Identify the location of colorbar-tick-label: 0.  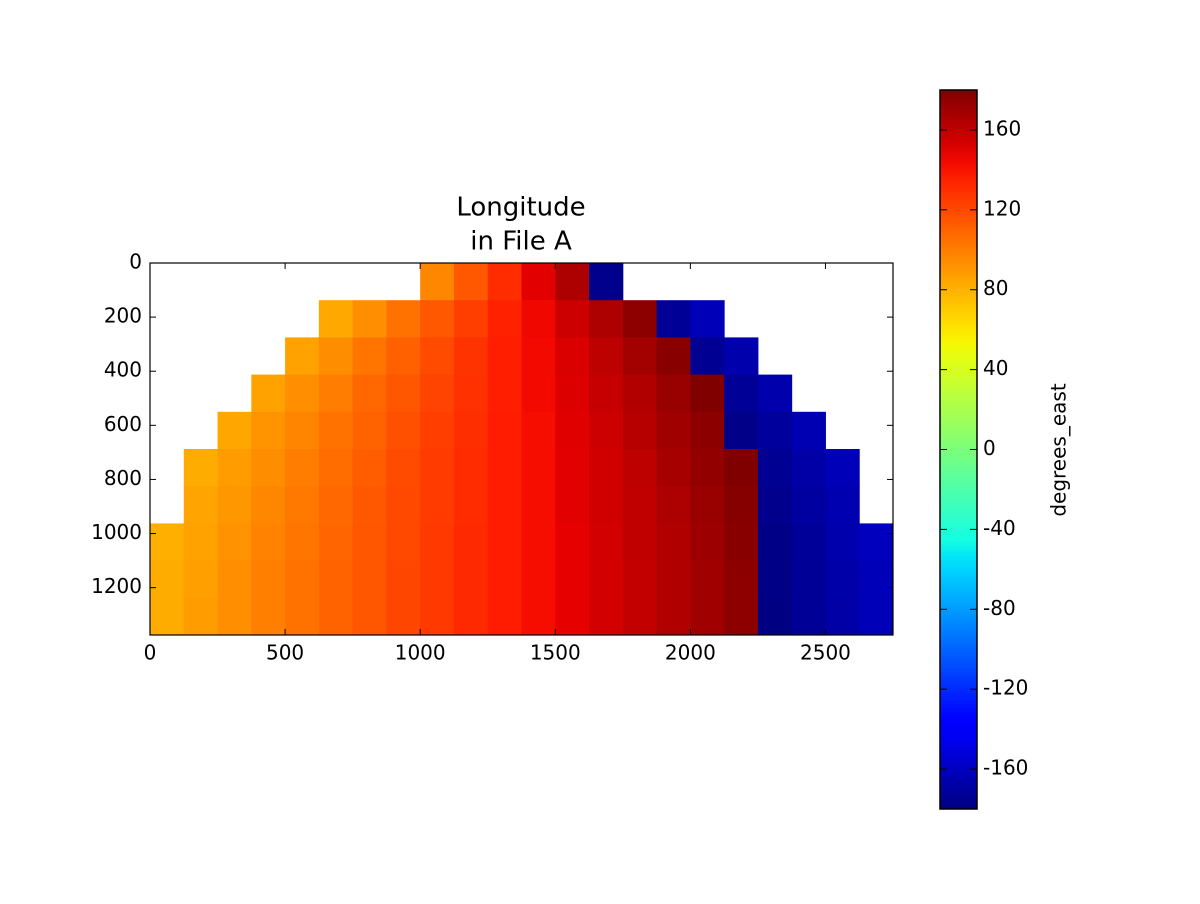
(989, 448).